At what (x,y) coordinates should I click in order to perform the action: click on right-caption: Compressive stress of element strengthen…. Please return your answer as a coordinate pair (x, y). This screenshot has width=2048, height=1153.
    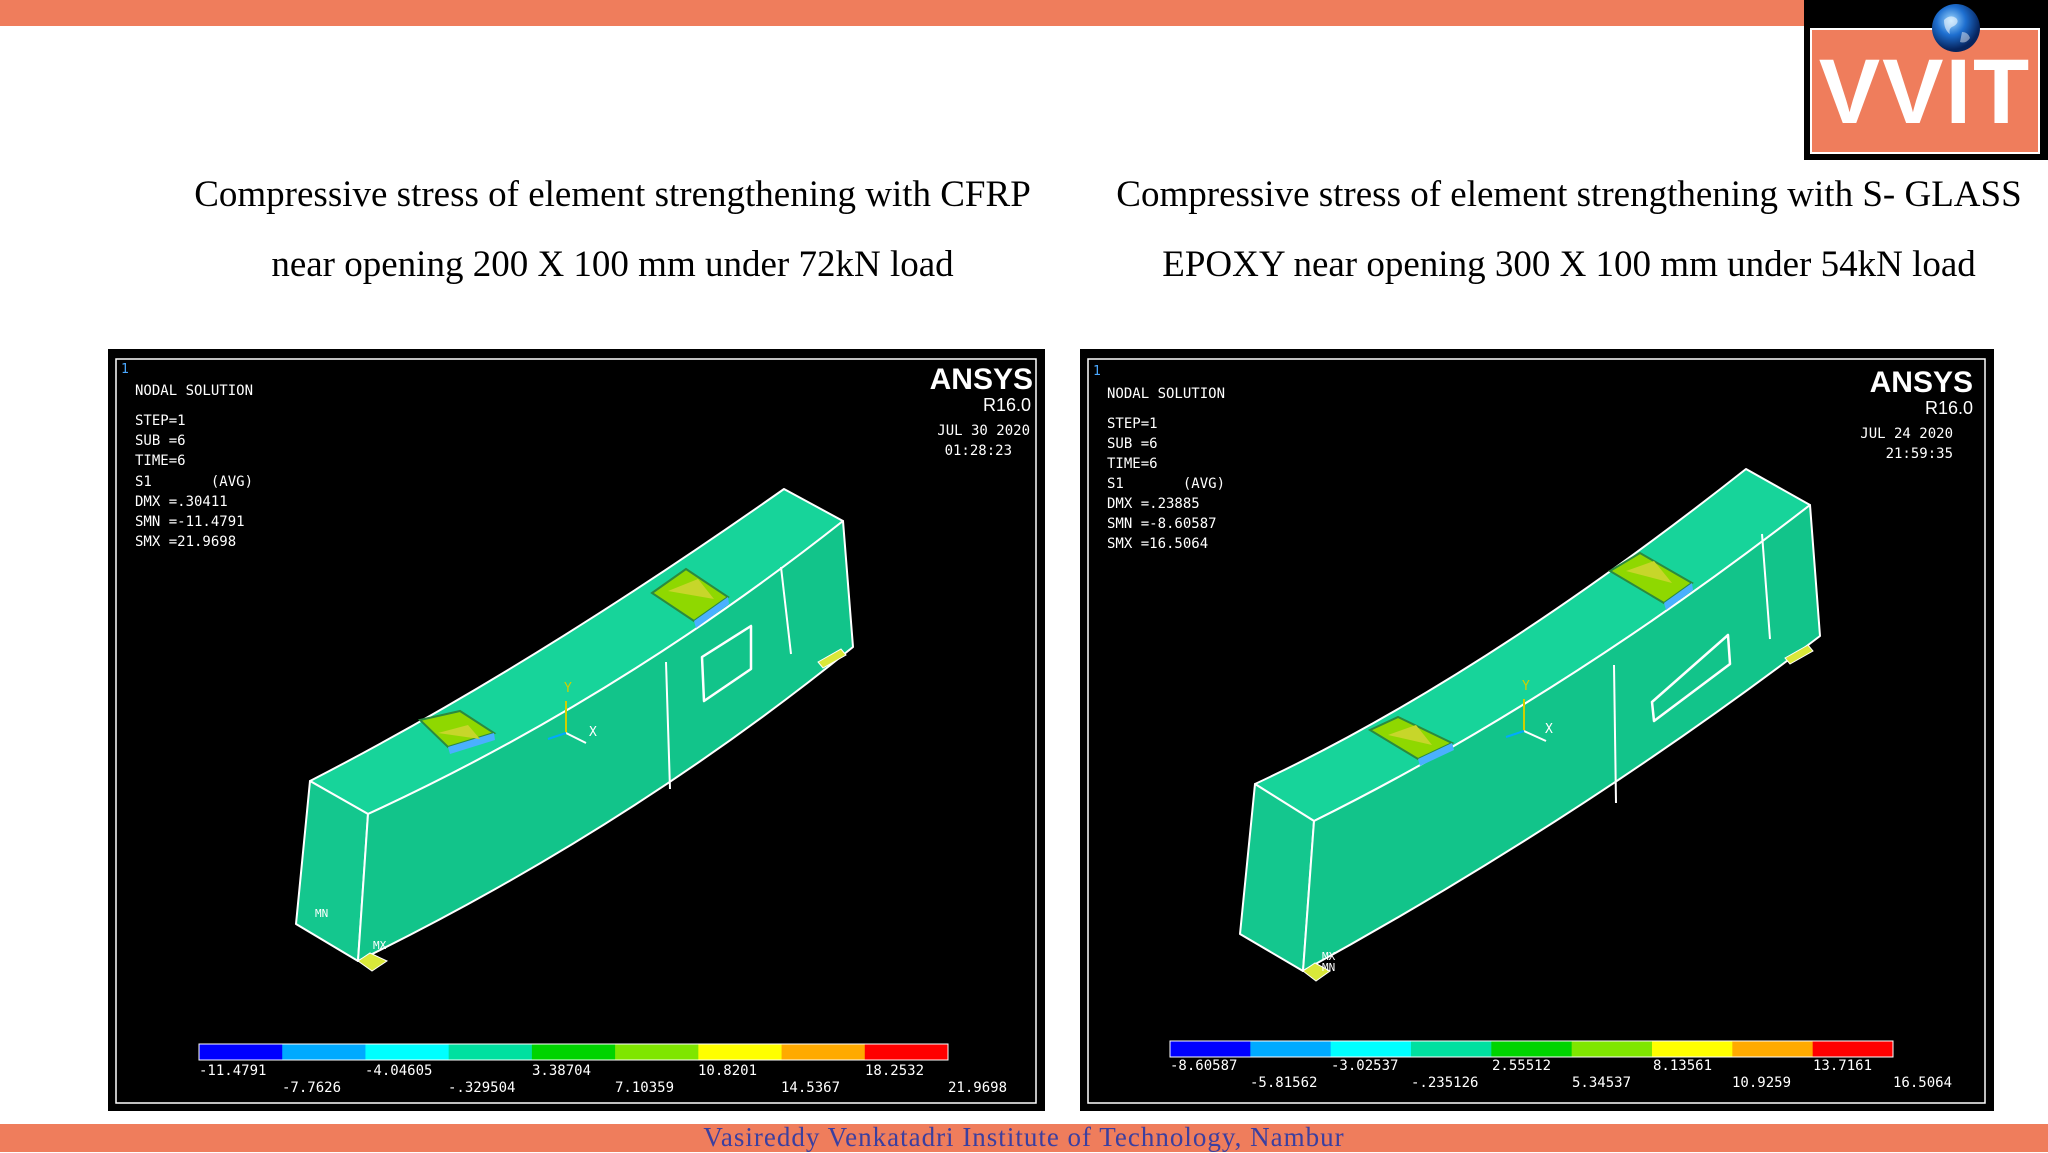
    Looking at the image, I should click on (1569, 230).